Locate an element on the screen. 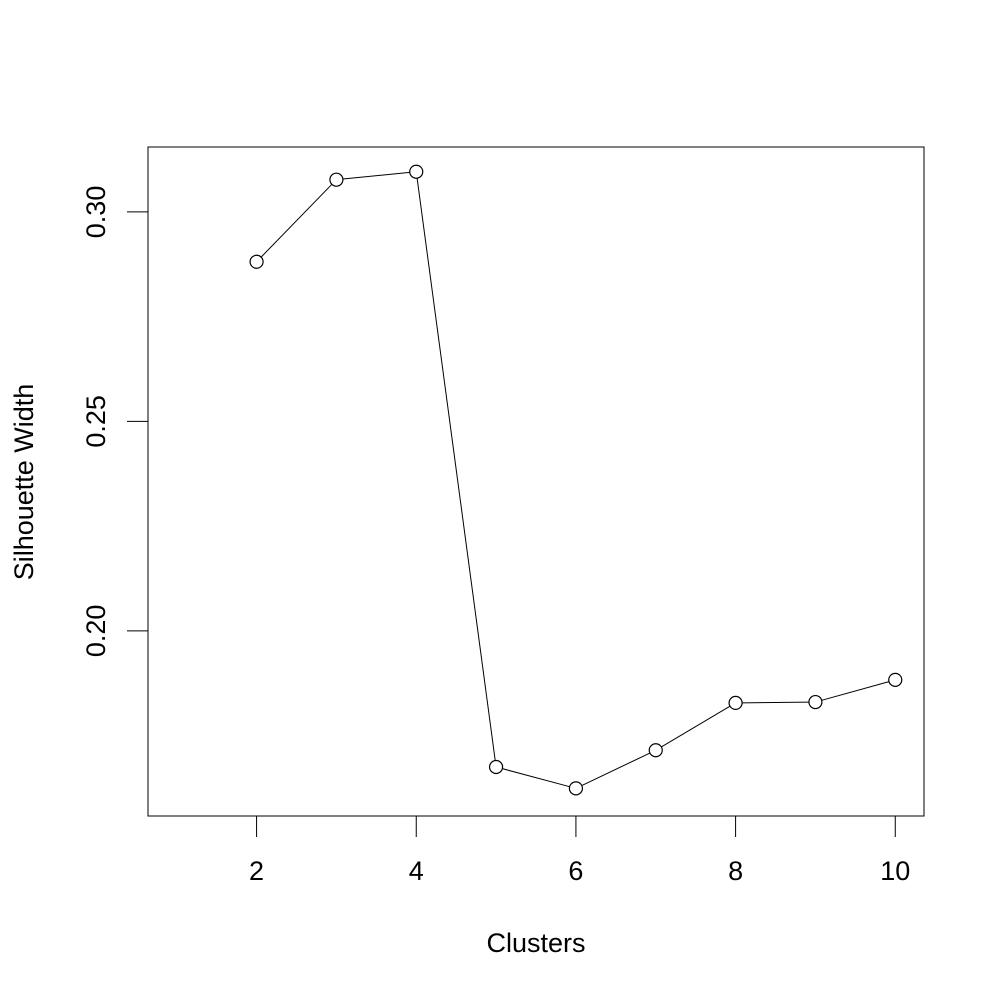 This screenshot has height=1000, width=1000. x-axis: 2 4 6 8 10 is located at coordinates (579, 850).